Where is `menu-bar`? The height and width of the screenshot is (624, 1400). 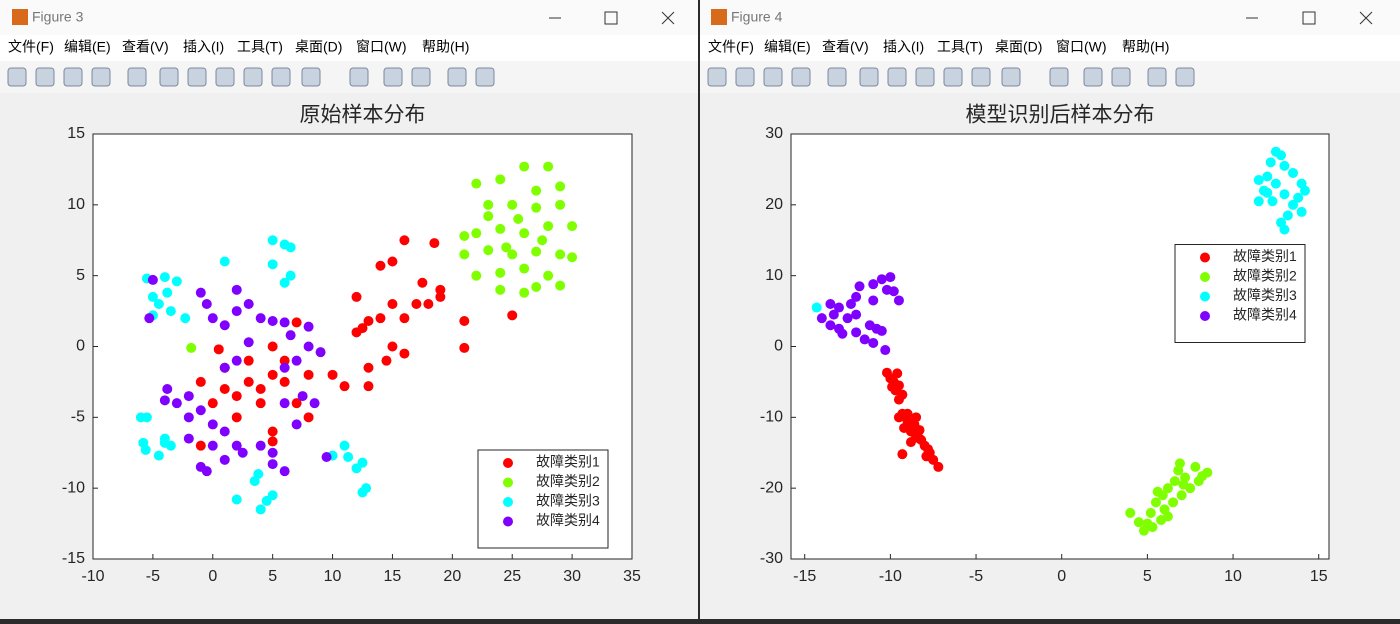
menu-bar is located at coordinates (349, 48).